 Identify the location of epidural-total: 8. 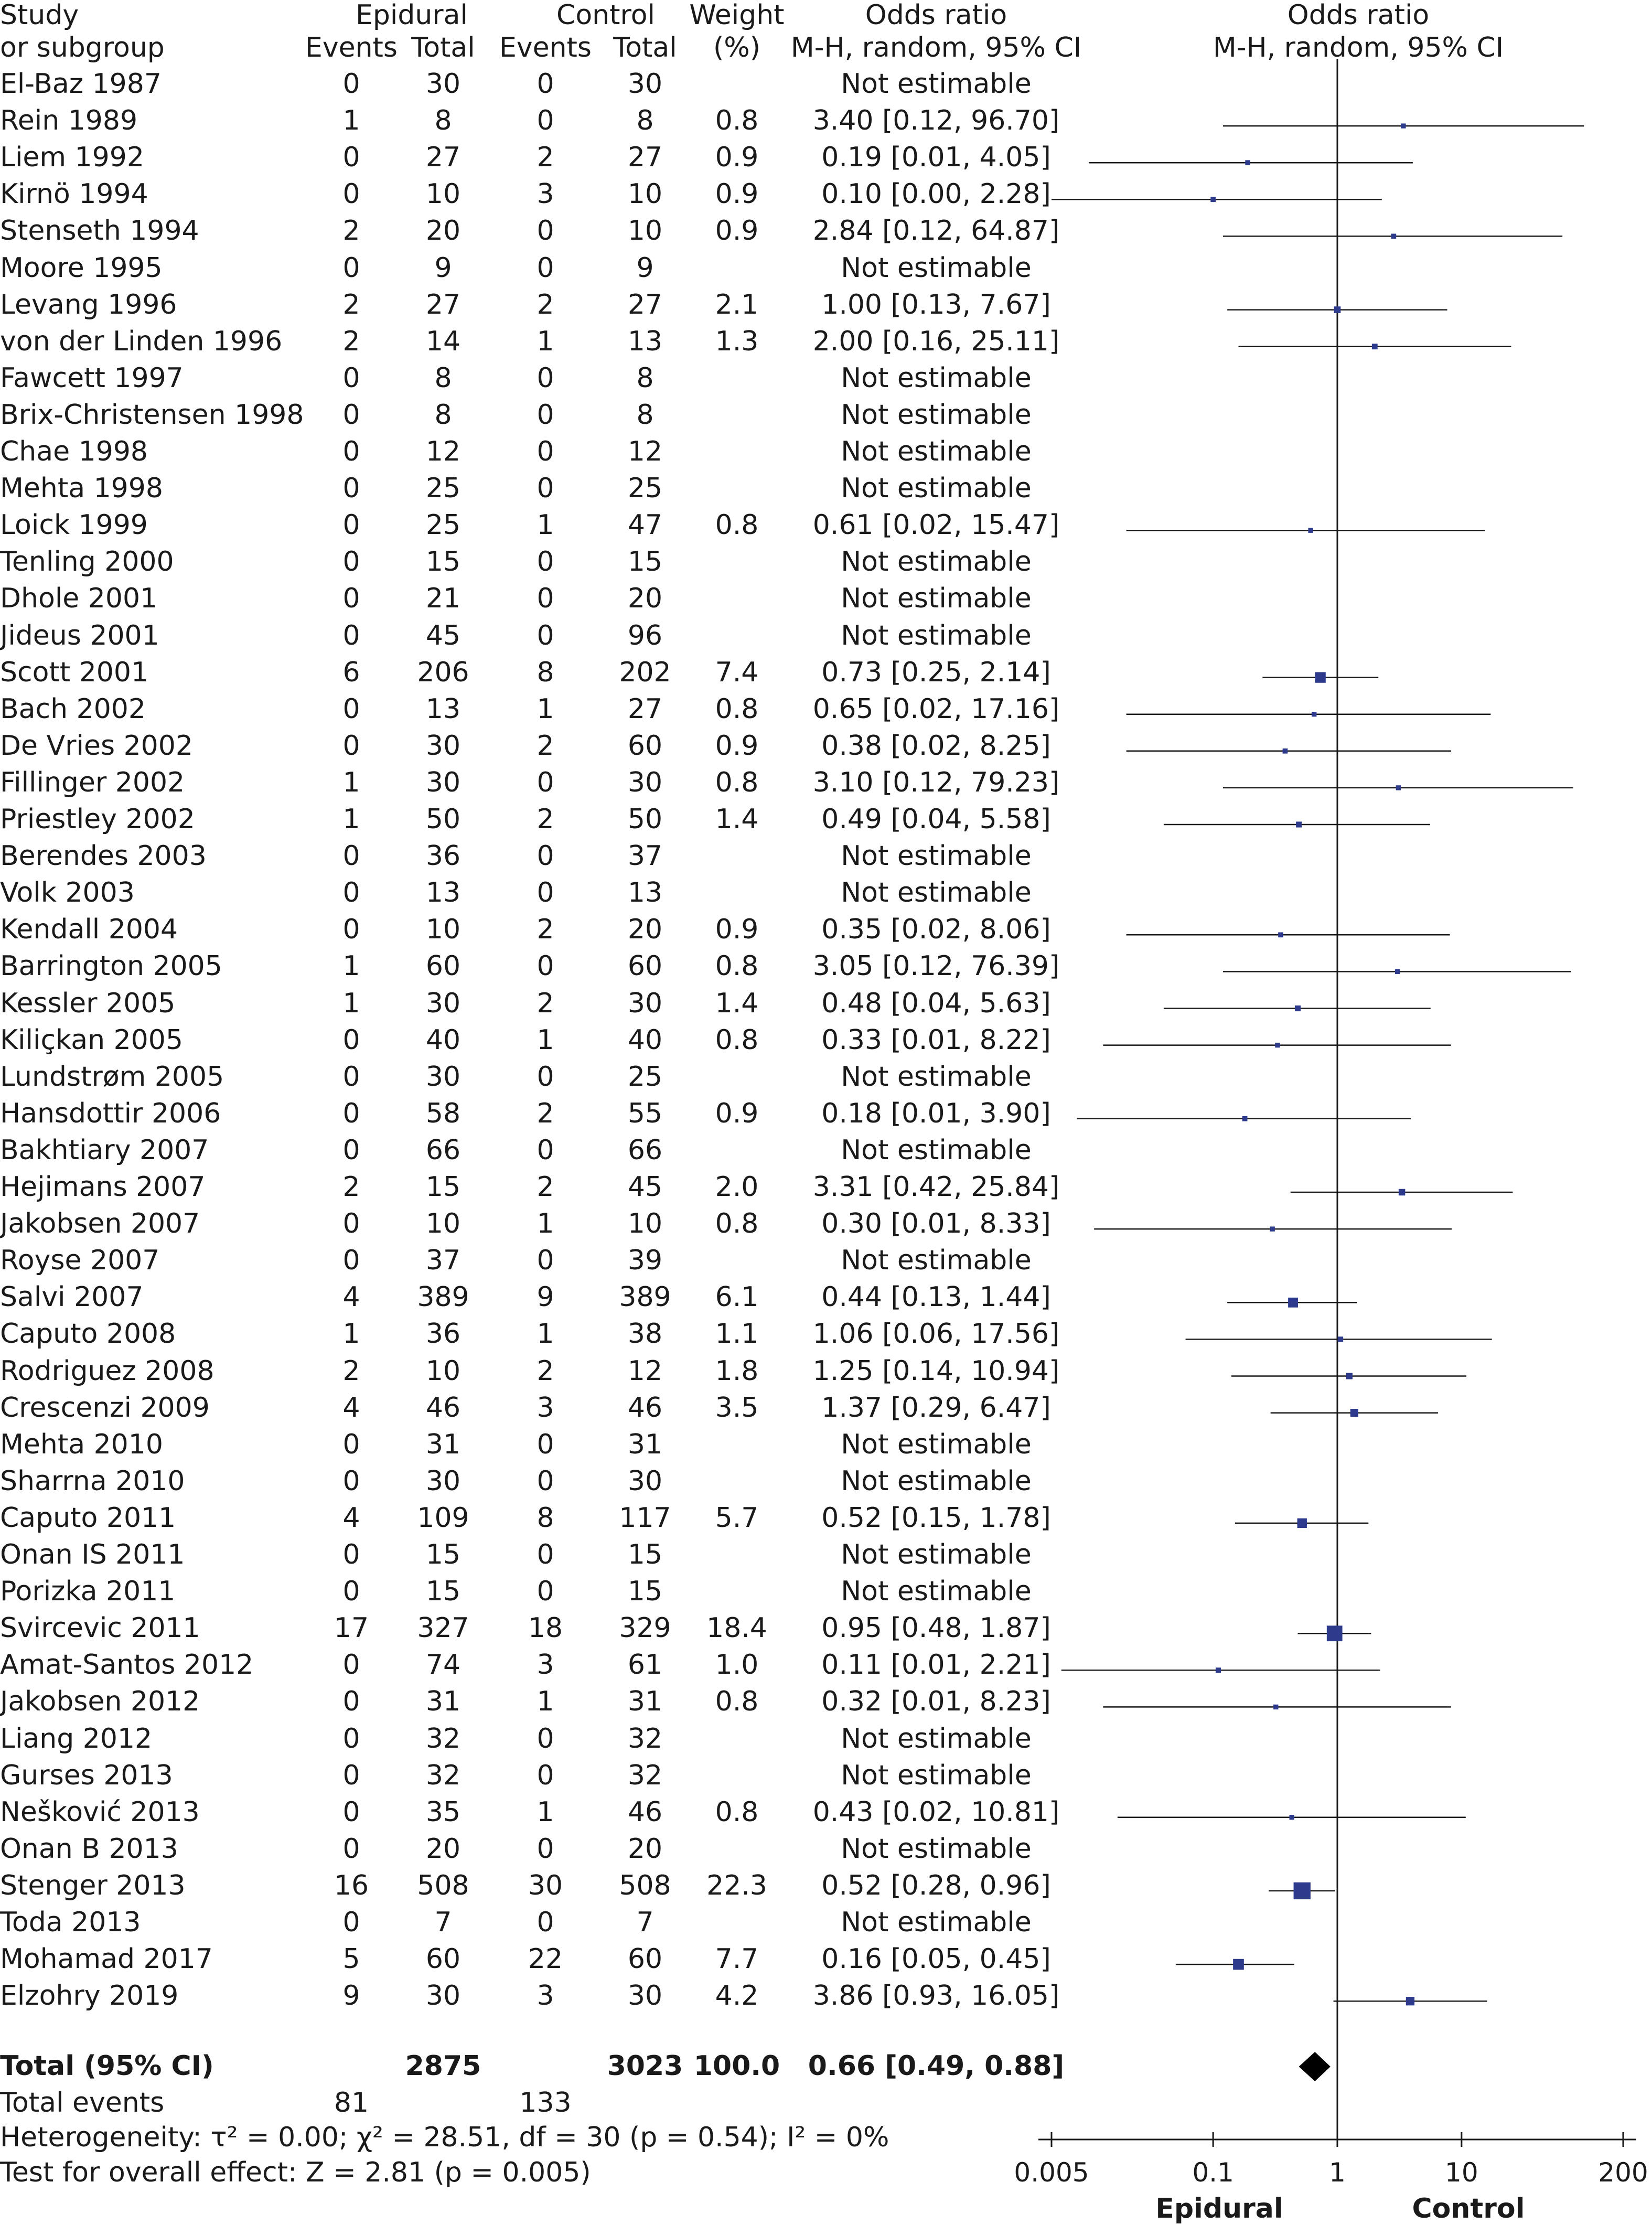
(443, 121).